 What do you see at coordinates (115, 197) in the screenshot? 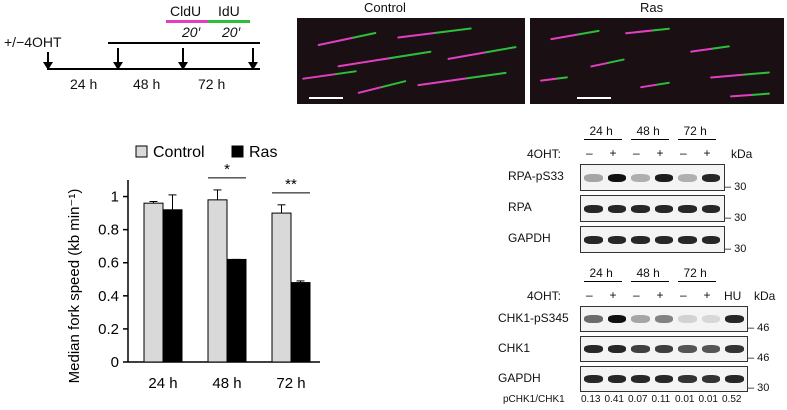
I see `y-tick-label: 1` at bounding box center [115, 197].